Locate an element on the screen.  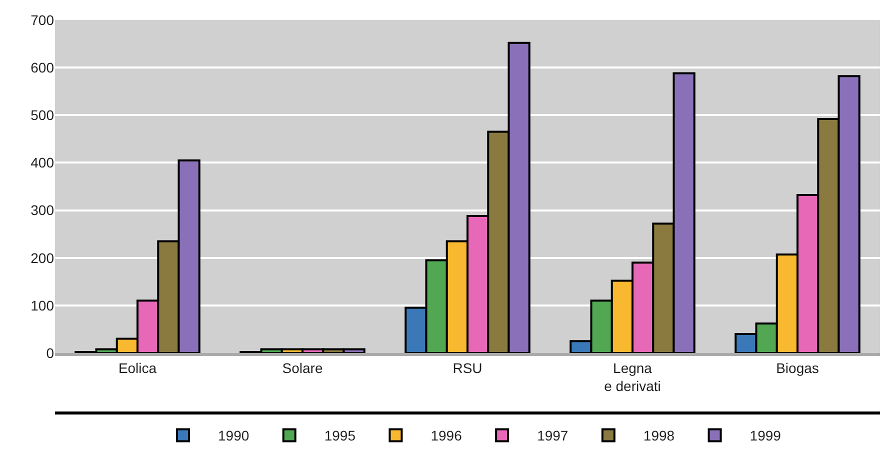
x-tick-label: Eolica is located at coordinates (137, 368).